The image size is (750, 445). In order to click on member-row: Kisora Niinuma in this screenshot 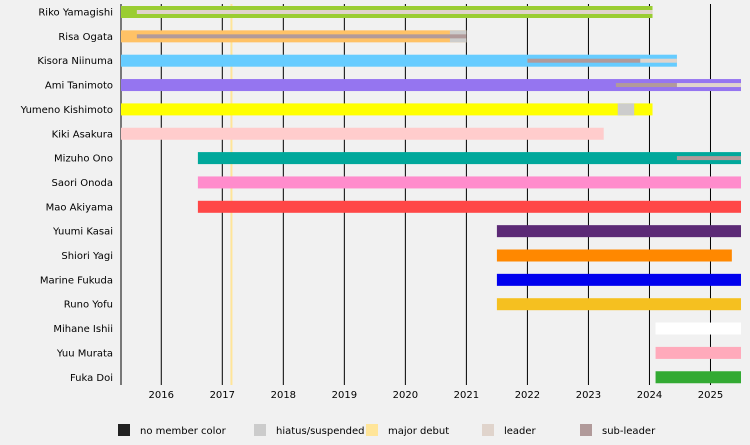, I will do `click(357, 60)`.